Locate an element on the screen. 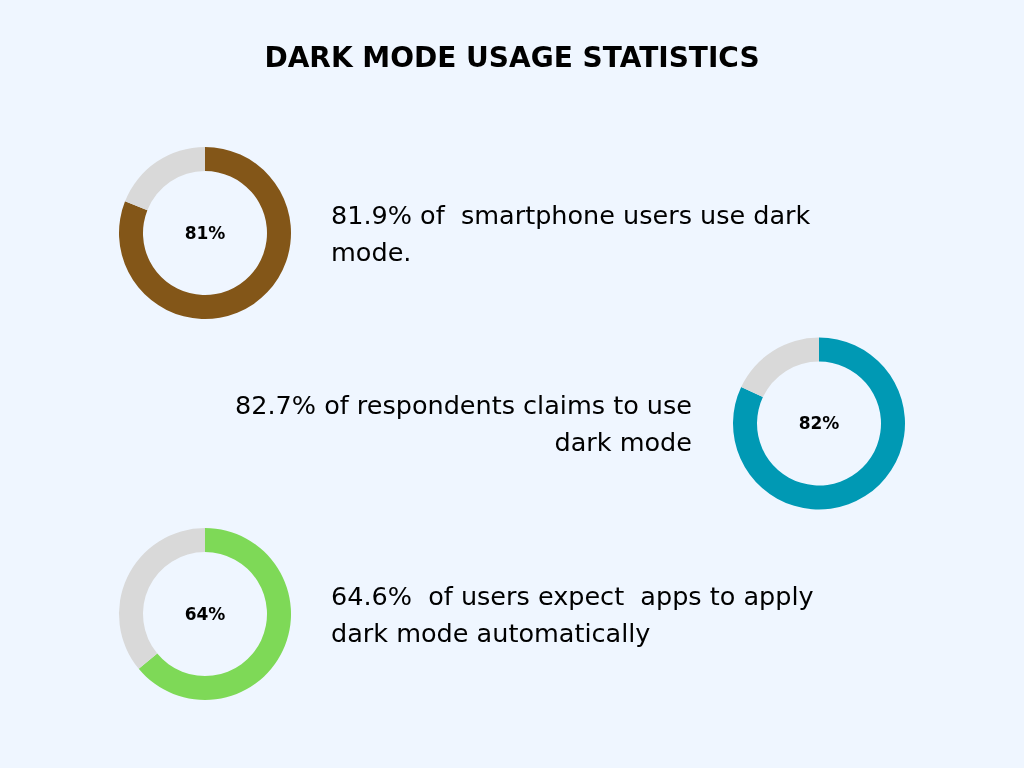 This screenshot has height=768, width=1024. data-label: 64% is located at coordinates (205, 613).